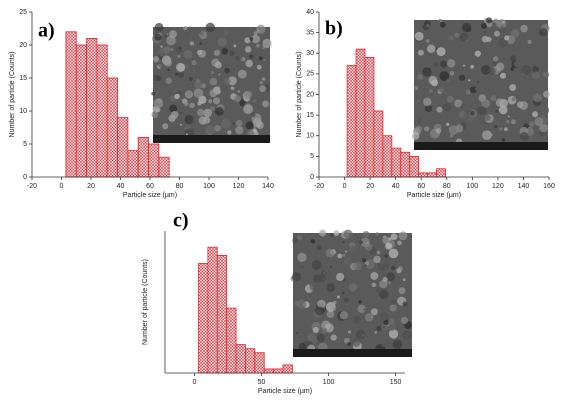 The image size is (574, 405). I want to click on x-tick-label: 120, so click(239, 186).